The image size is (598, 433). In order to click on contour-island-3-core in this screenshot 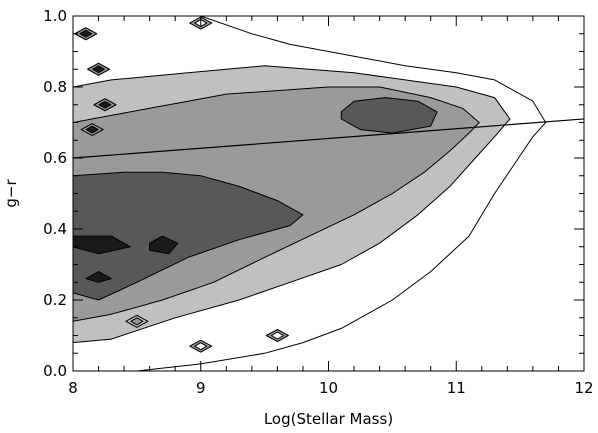, I will do `click(92, 129)`.